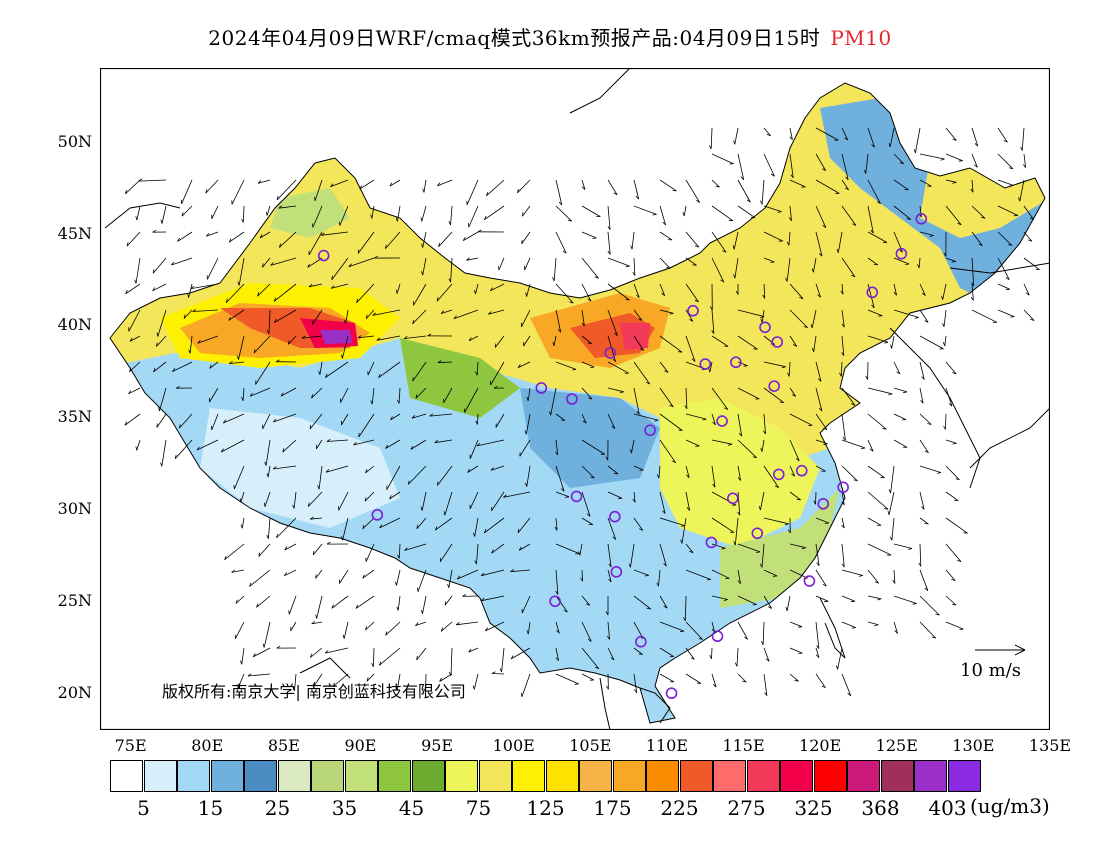 Image resolution: width=1100 pixels, height=850 pixels. Describe the element at coordinates (590, 745) in the screenshot. I see `longitude-label: 105E` at that location.